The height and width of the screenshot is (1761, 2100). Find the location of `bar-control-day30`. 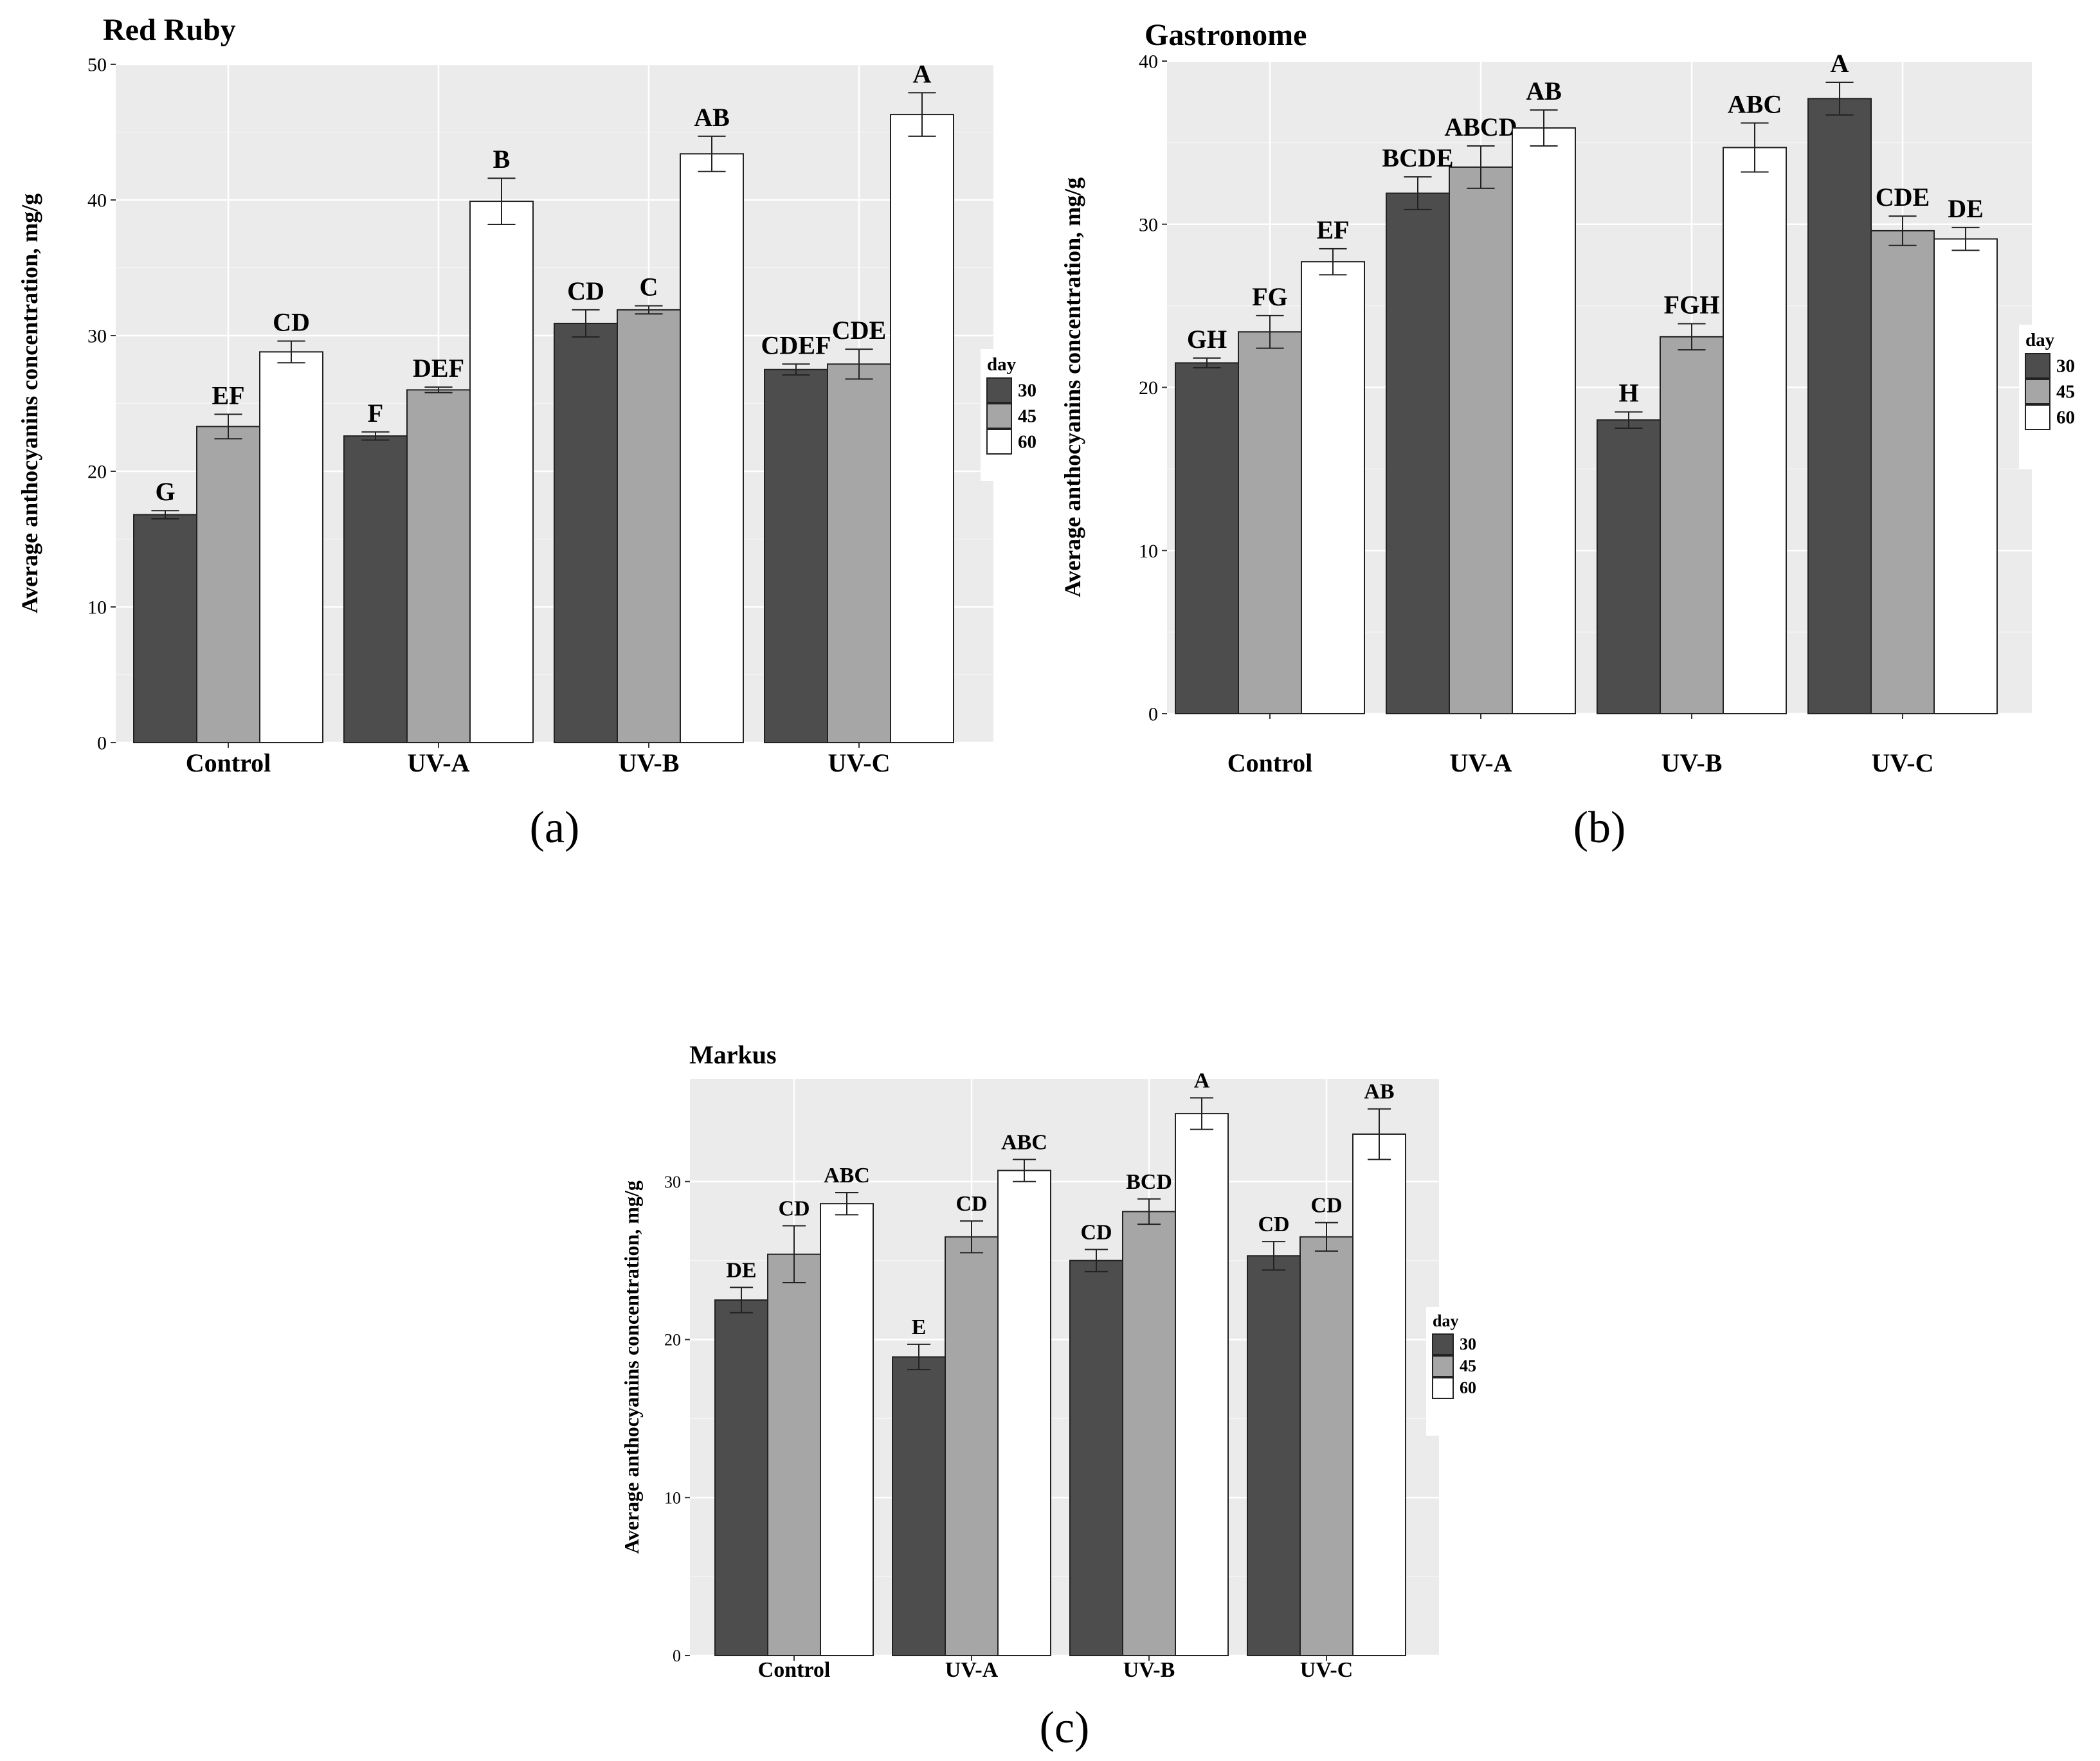

bar-control-day30 is located at coordinates (741, 1477).